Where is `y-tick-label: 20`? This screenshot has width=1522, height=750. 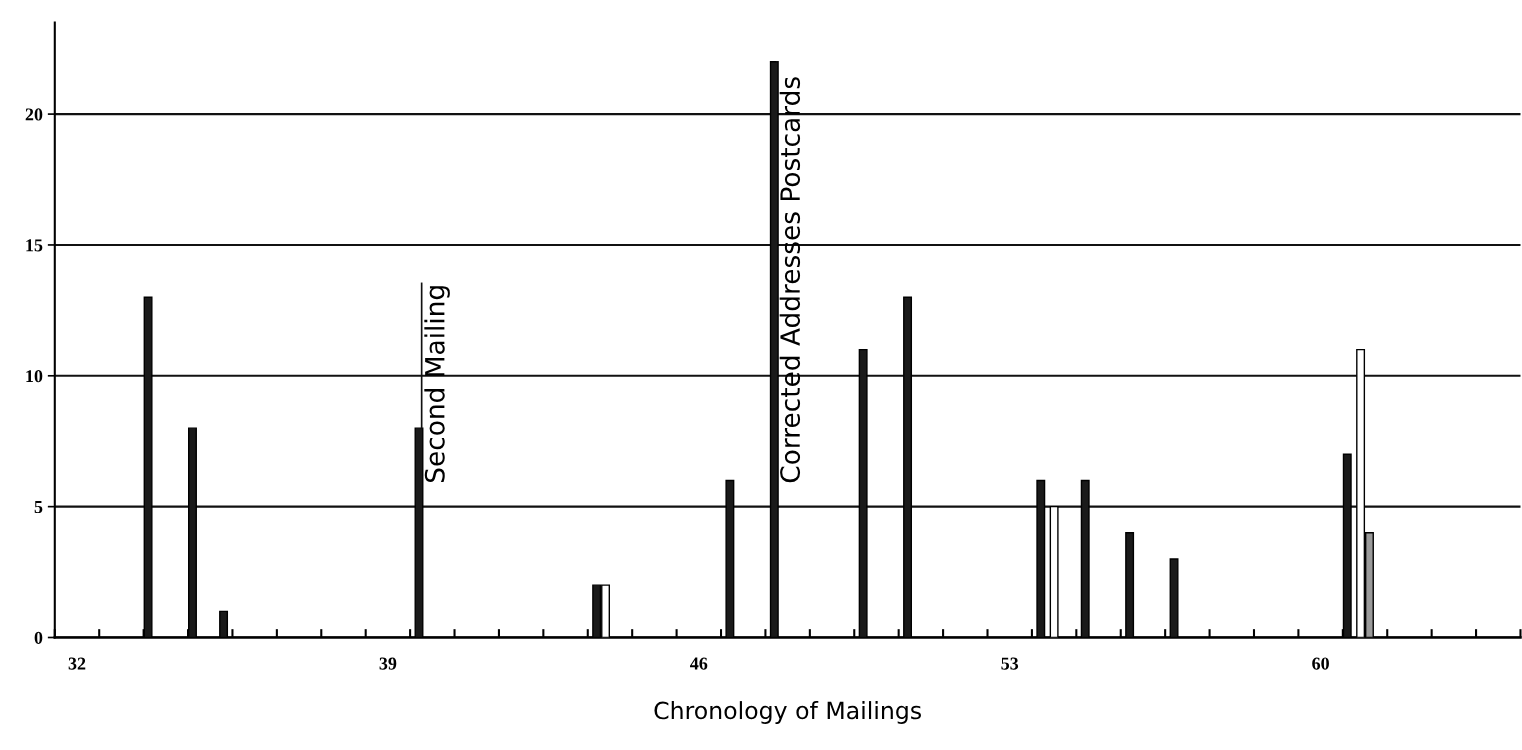 y-tick-label: 20 is located at coordinates (34, 114).